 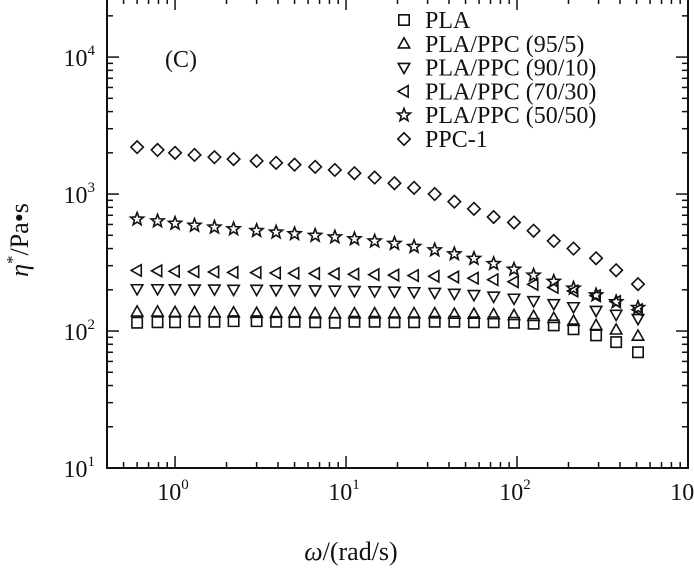 What do you see at coordinates (350, 551) in the screenshot?
I see `x-axis-label: ω/(rad/s)` at bounding box center [350, 551].